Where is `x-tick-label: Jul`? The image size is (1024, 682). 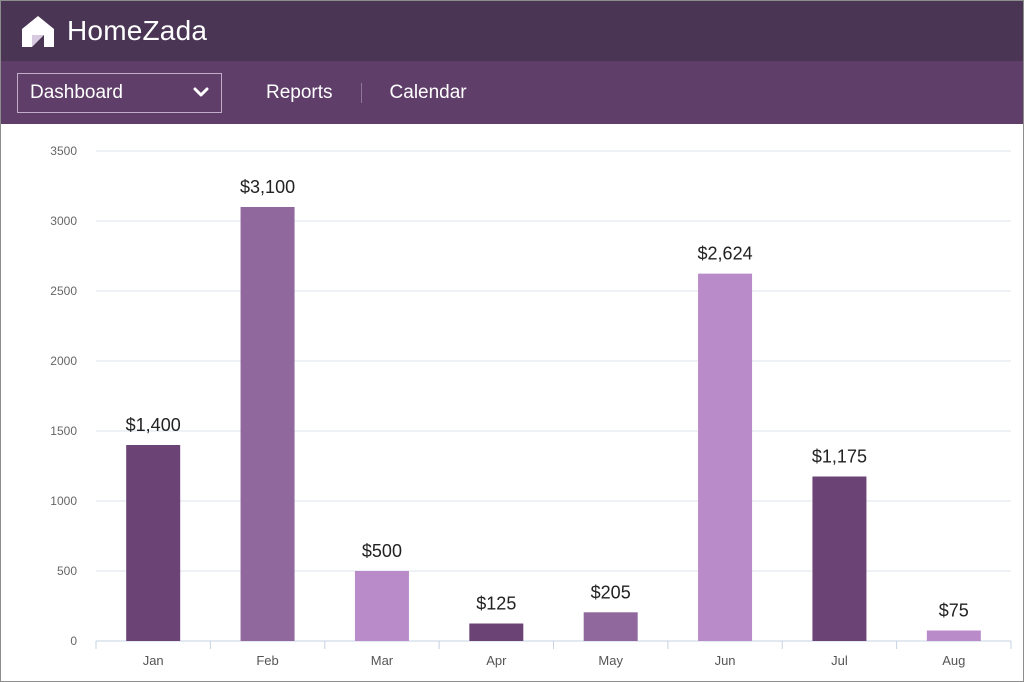 x-tick-label: Jul is located at coordinates (839, 660).